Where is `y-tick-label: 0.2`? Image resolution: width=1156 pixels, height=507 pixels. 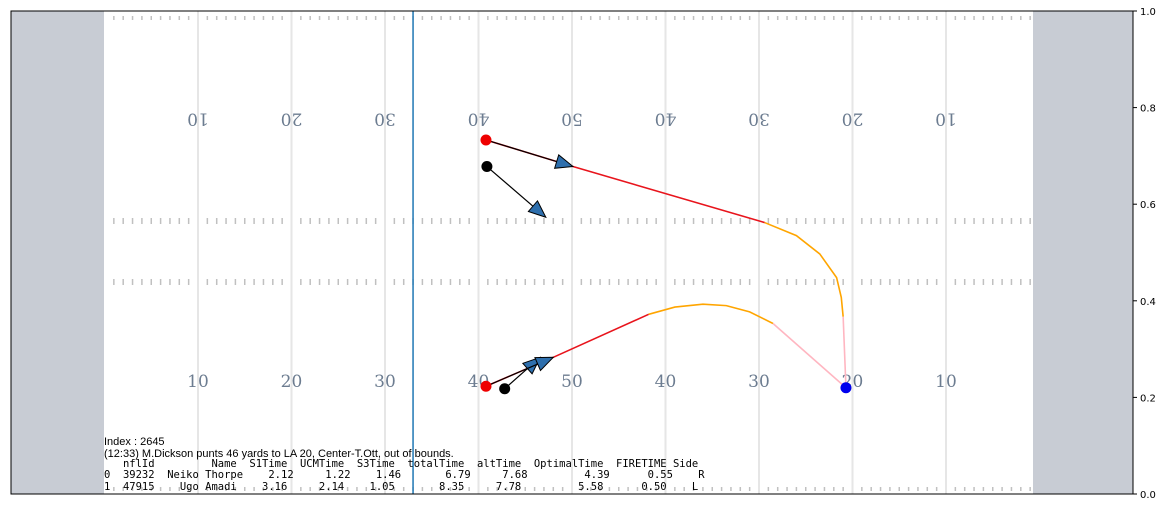 y-tick-label: 0.2 is located at coordinates (1148, 398).